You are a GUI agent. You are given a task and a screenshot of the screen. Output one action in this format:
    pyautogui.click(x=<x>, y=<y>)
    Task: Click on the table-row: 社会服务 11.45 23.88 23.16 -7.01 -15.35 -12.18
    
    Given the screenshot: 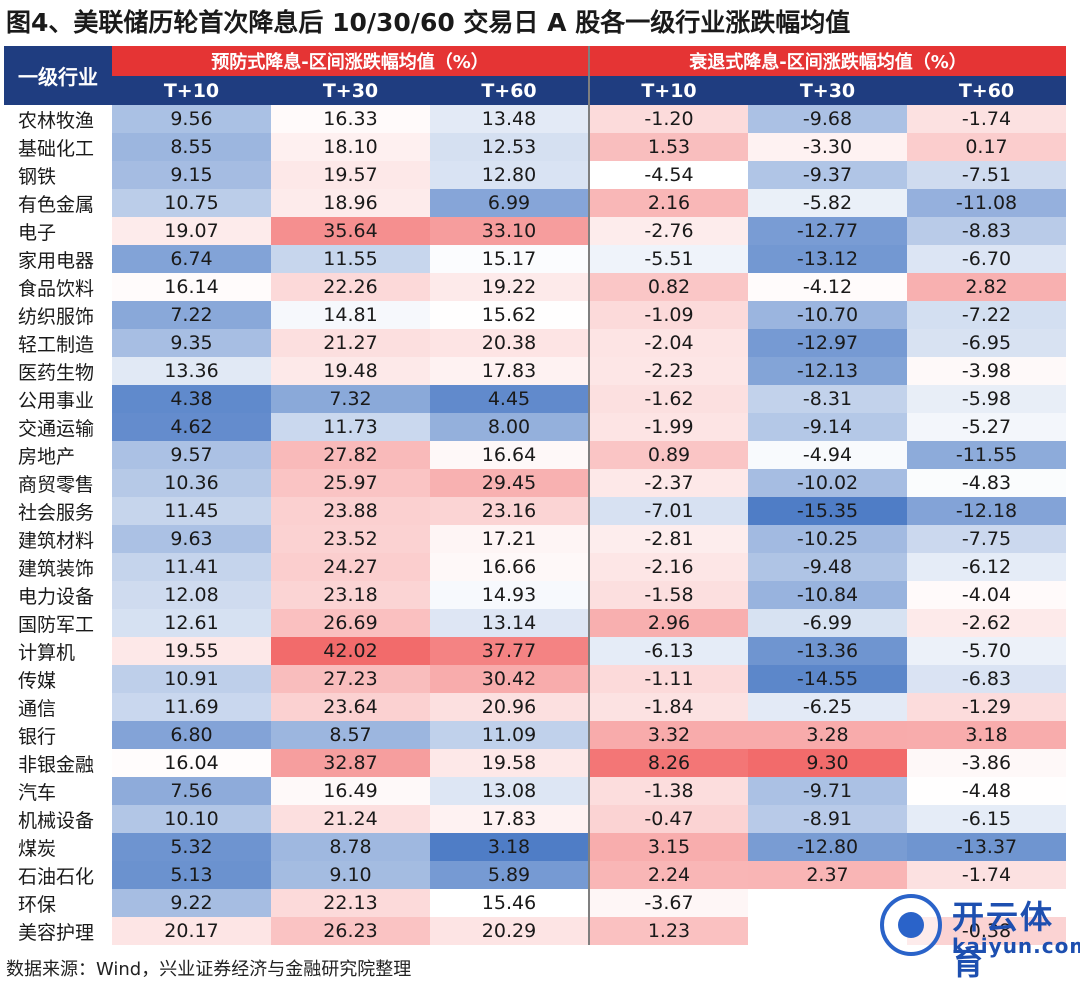 What is the action you would take?
    pyautogui.click(x=535, y=511)
    